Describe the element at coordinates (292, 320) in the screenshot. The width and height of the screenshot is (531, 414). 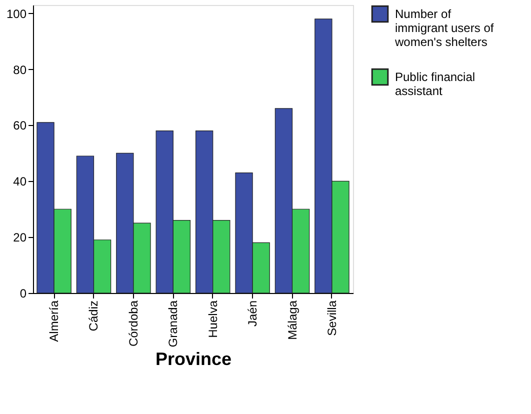
I see `x-tick-label: Málaga` at that location.